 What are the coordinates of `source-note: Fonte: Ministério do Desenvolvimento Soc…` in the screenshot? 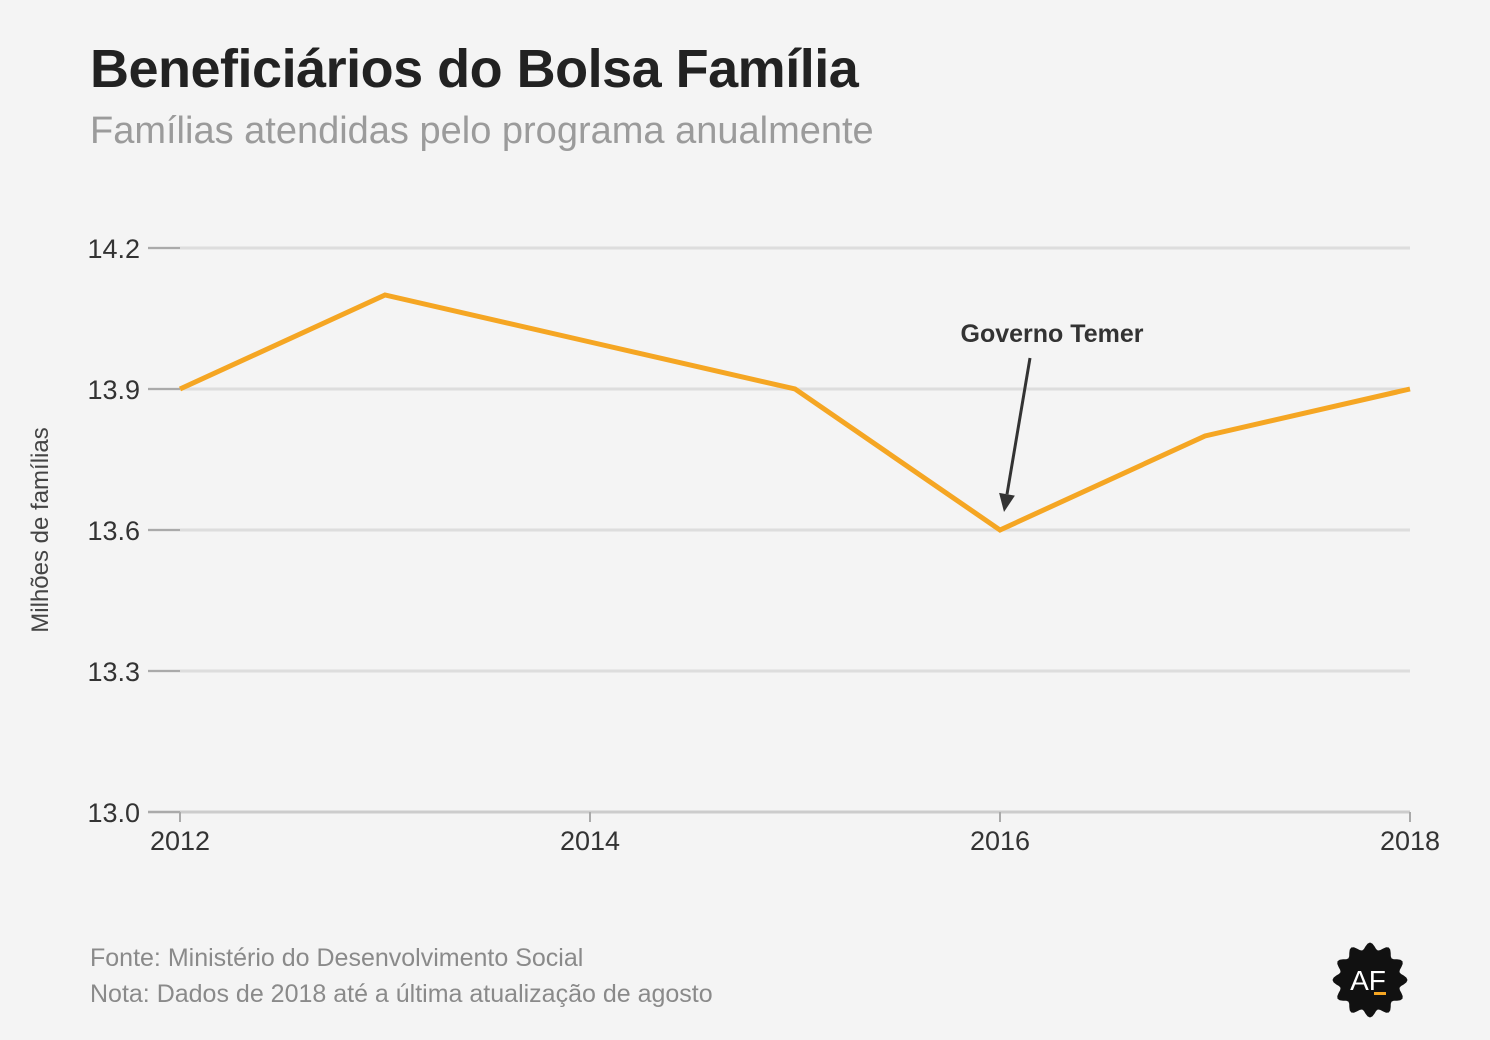 It's located at (337, 958).